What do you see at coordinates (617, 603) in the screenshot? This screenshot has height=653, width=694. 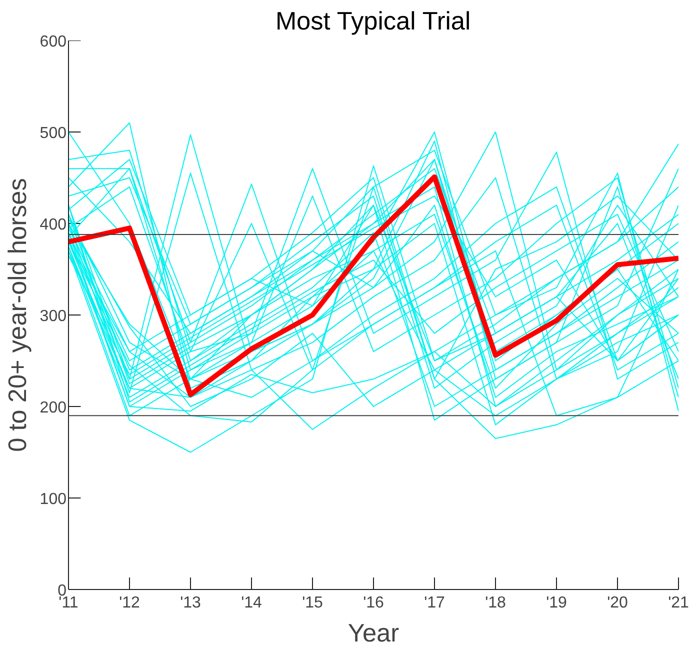 I see `x-tick-label: '20` at bounding box center [617, 603].